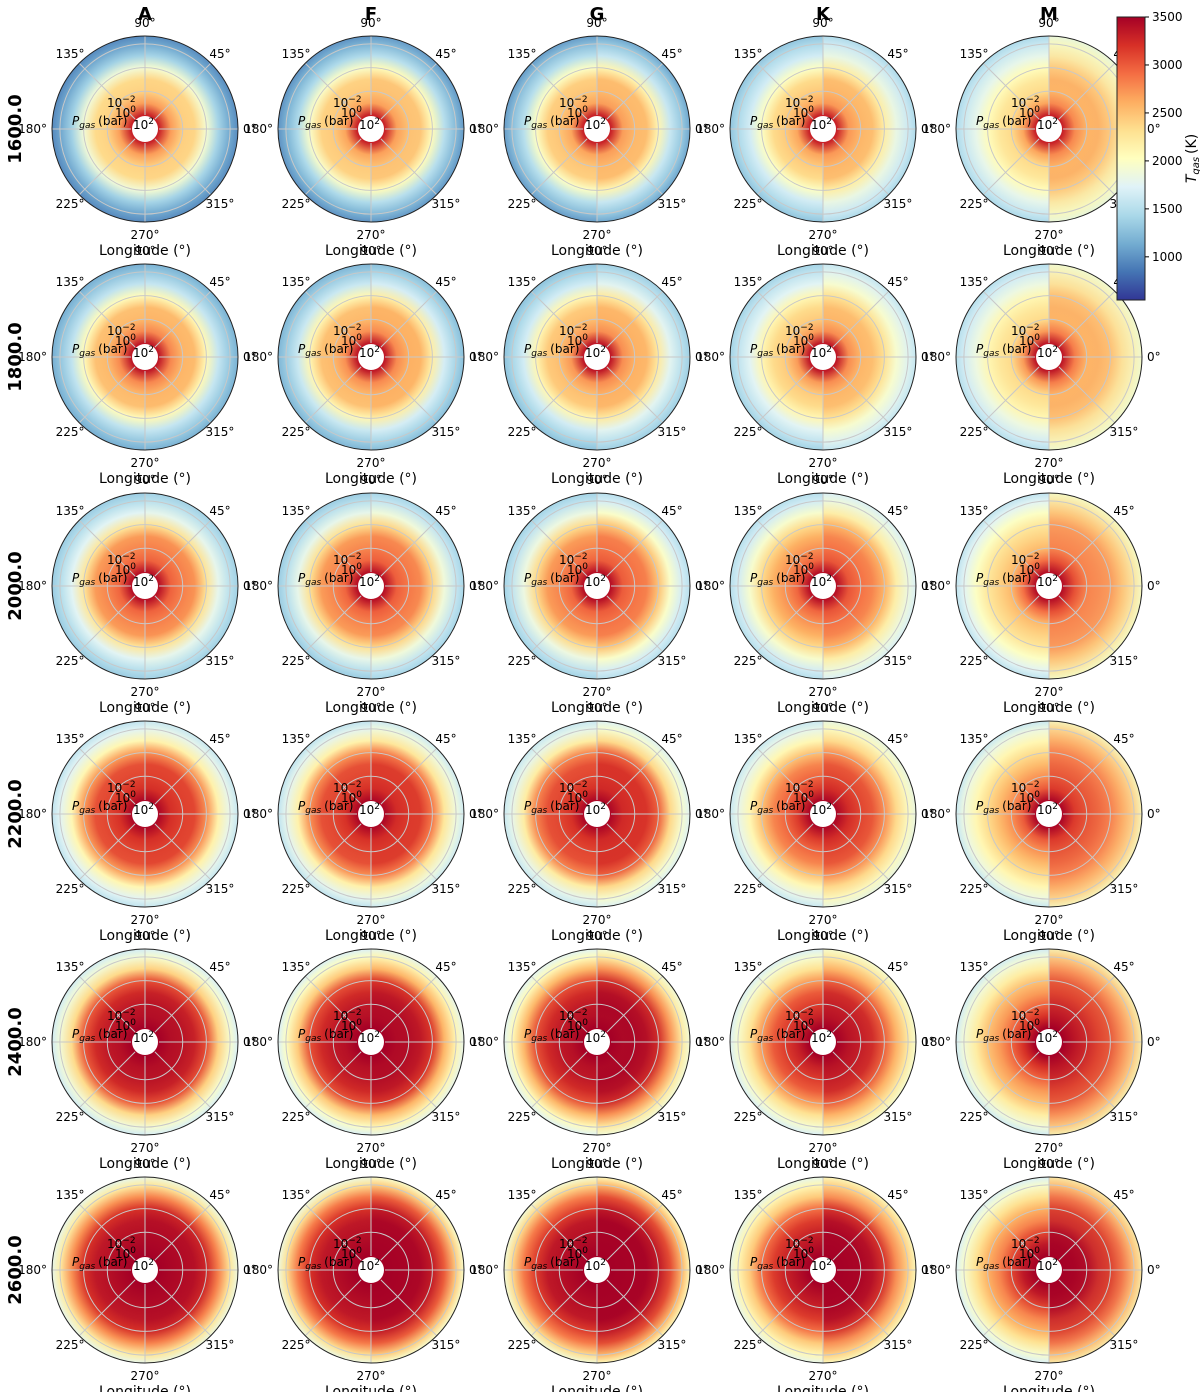 This screenshot has width=1200, height=1392. What do you see at coordinates (597, 14) in the screenshot?
I see `column-title-g: G` at bounding box center [597, 14].